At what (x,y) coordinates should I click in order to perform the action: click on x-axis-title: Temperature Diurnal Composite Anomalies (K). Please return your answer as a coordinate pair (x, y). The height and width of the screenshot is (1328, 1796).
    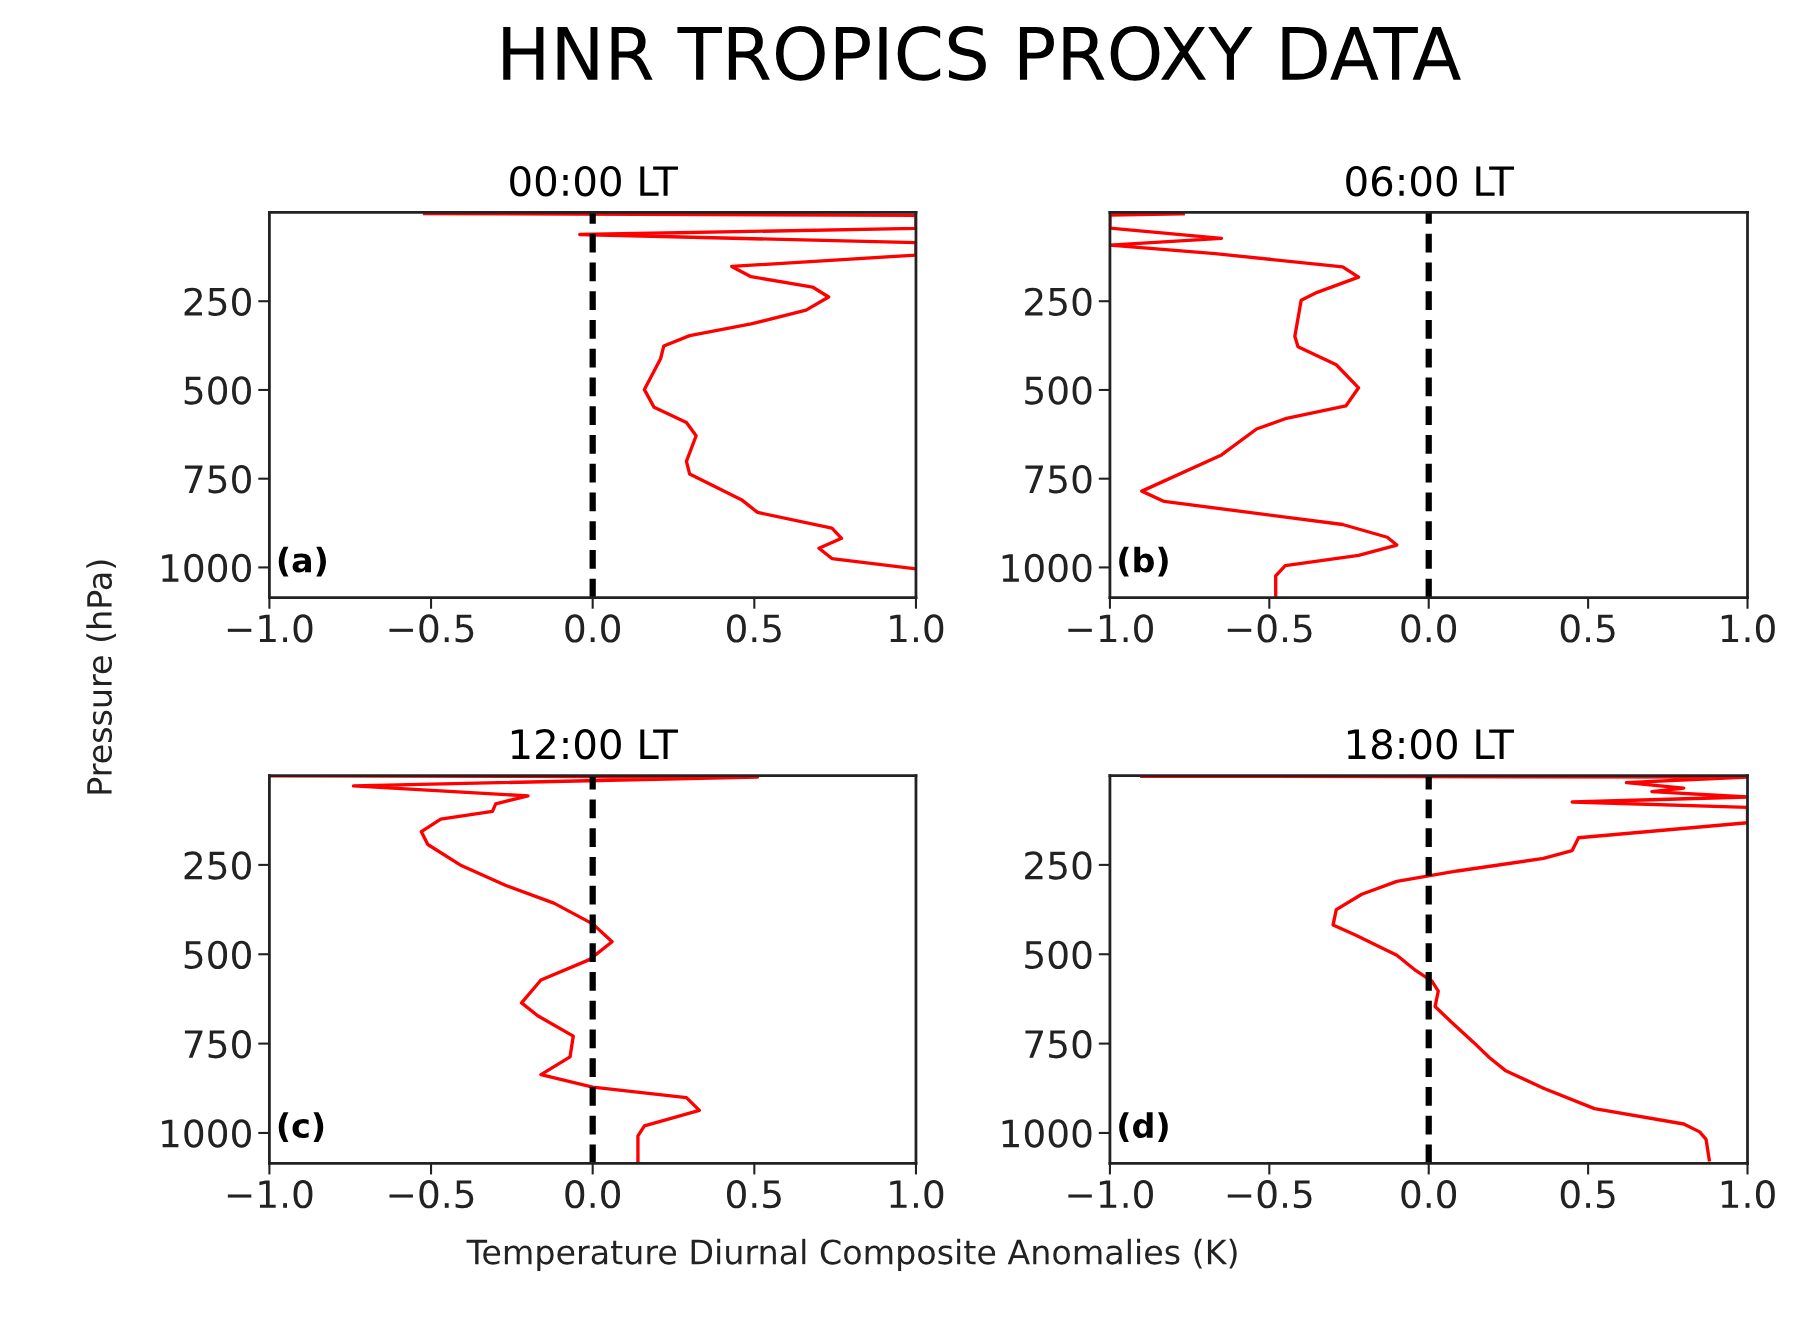
    Looking at the image, I should click on (851, 1255).